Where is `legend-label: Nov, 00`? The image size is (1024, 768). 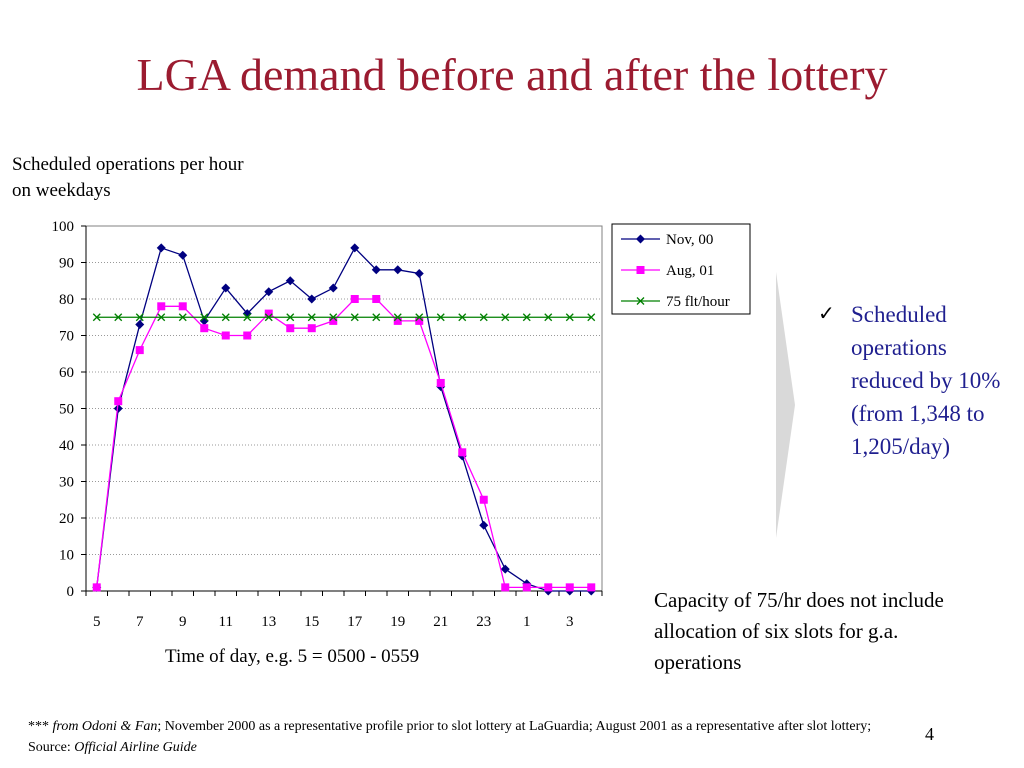
legend-label: Nov, 00 is located at coordinates (689, 240).